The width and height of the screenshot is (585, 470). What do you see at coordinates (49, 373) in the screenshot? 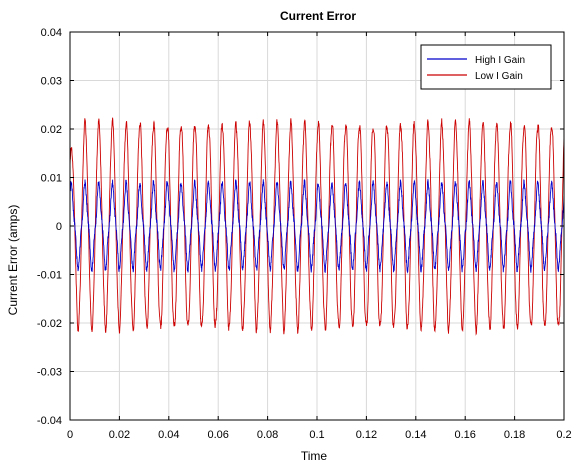
I see `y-tick-label: -0.03` at bounding box center [49, 373].